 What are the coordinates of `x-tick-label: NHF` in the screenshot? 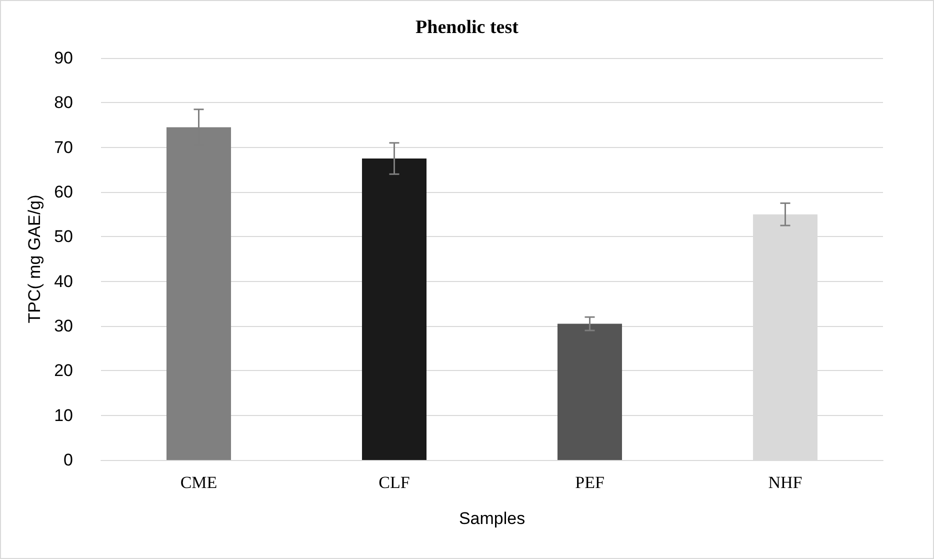 It's located at (785, 482).